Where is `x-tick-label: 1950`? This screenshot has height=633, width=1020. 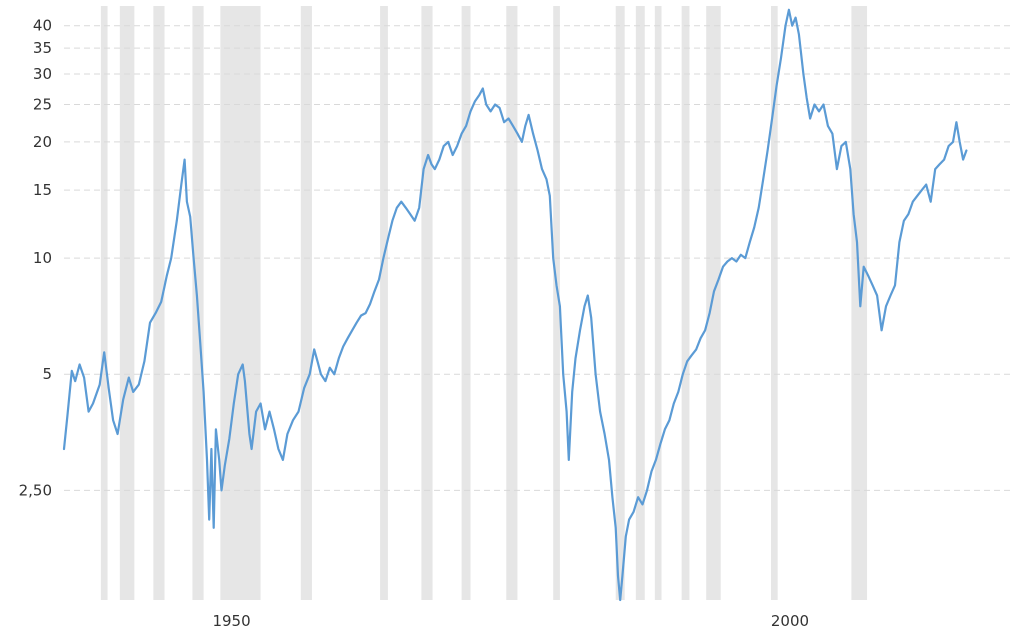 x-tick-label: 1950 is located at coordinates (231, 621).